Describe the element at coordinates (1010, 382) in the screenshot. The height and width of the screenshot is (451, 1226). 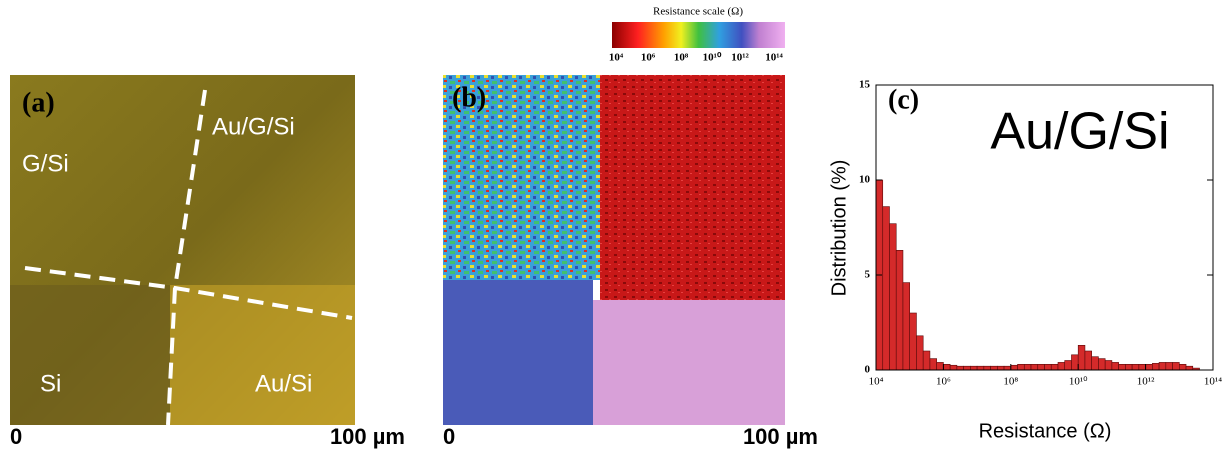
I see `x-tick-label: 10⁸` at that location.